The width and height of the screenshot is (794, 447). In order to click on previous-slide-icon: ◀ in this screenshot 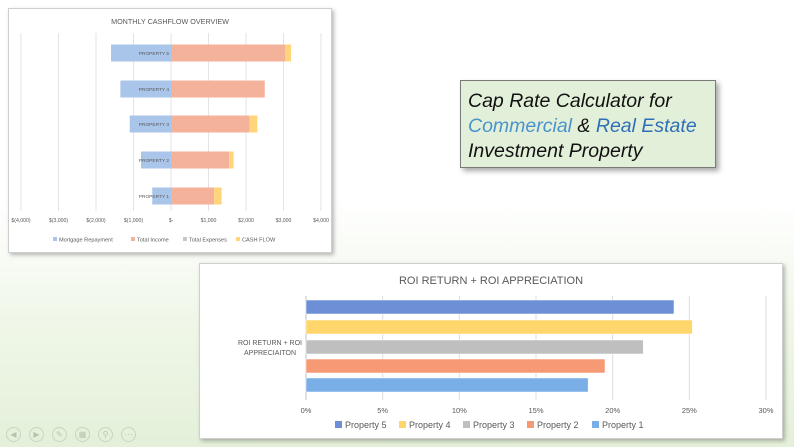, I will do `click(13, 434)`.